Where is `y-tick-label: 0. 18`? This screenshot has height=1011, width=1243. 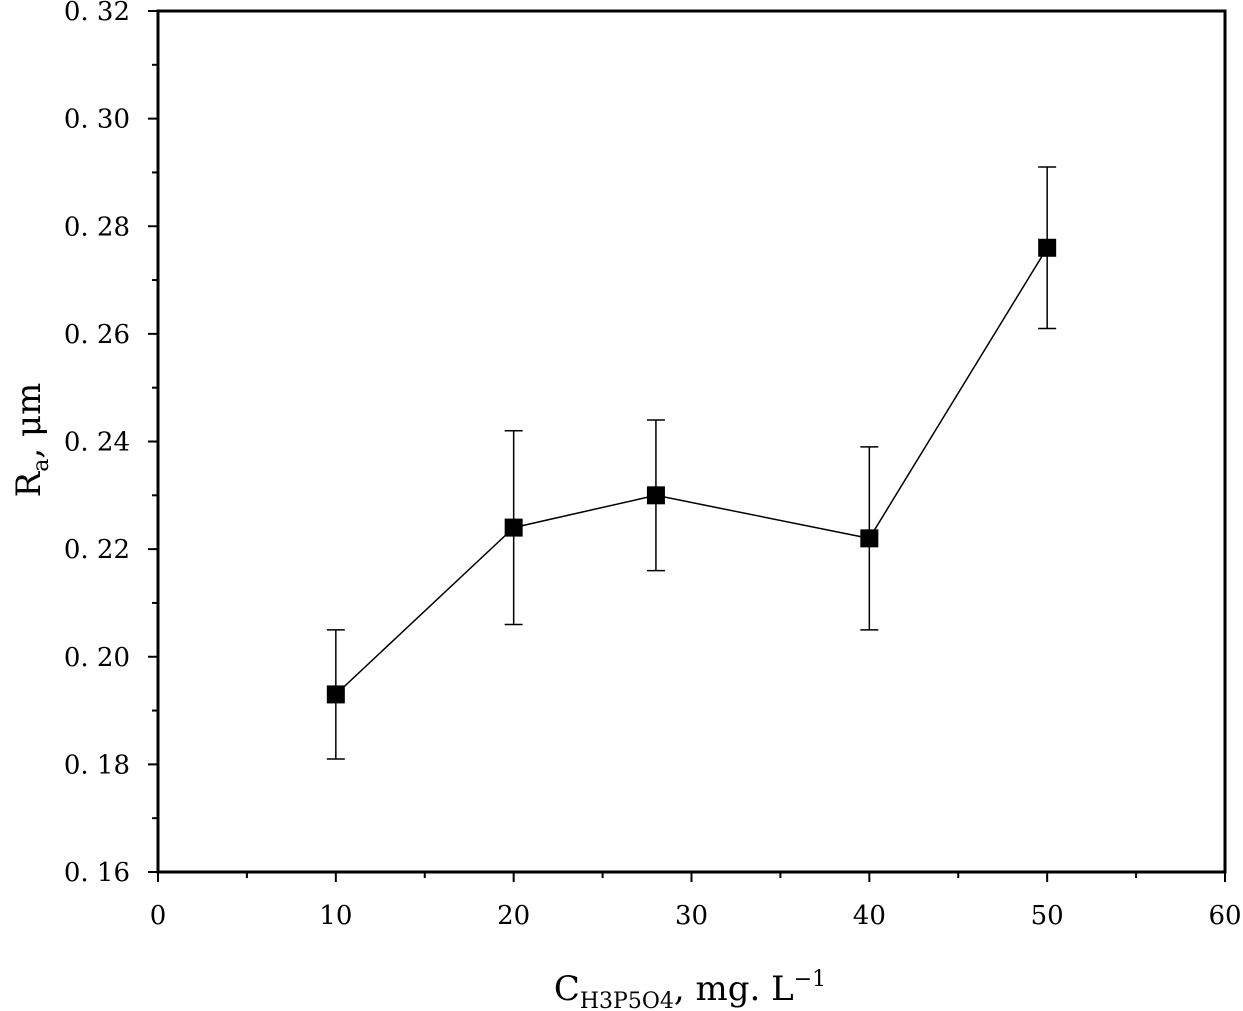 y-tick-label: 0. 18 is located at coordinates (97, 765).